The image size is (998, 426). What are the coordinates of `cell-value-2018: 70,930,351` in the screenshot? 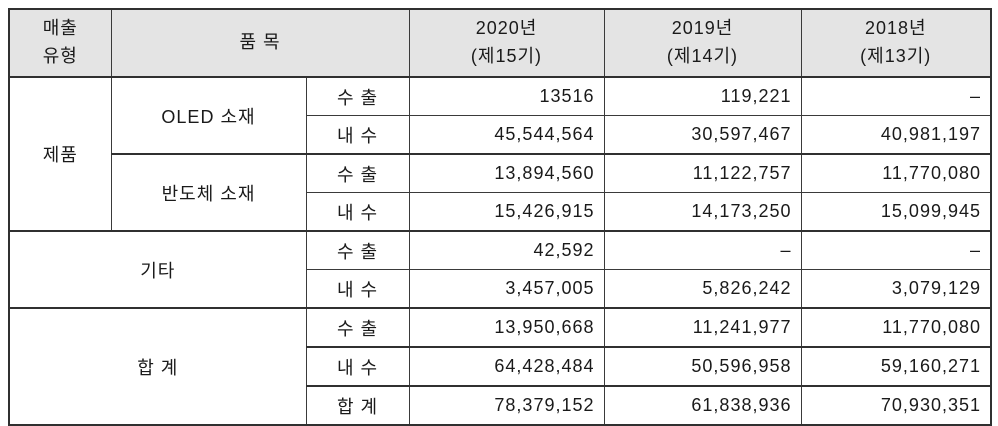 It's located at (896, 405).